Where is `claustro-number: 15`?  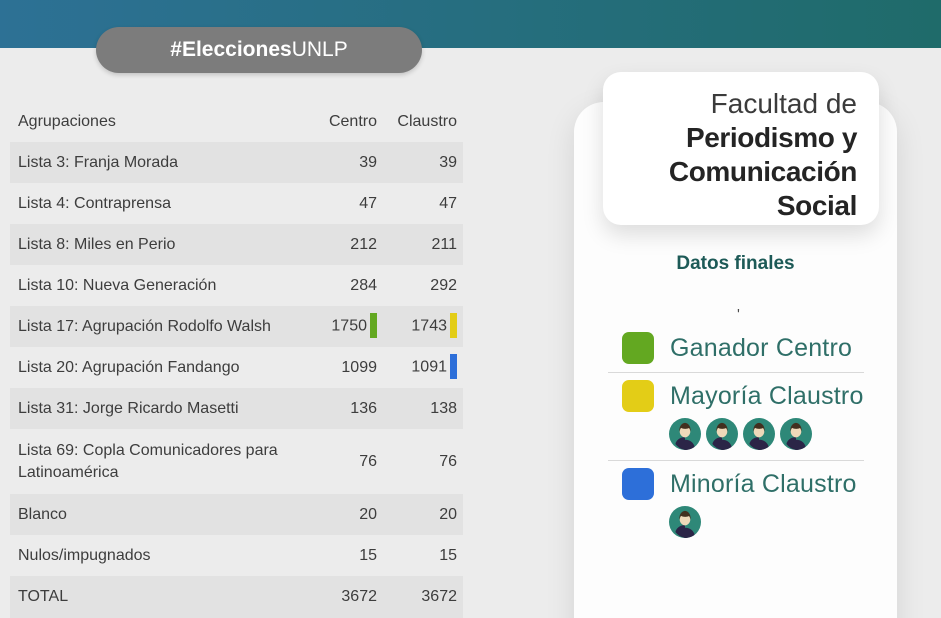
claustro-number: 15 is located at coordinates (448, 555).